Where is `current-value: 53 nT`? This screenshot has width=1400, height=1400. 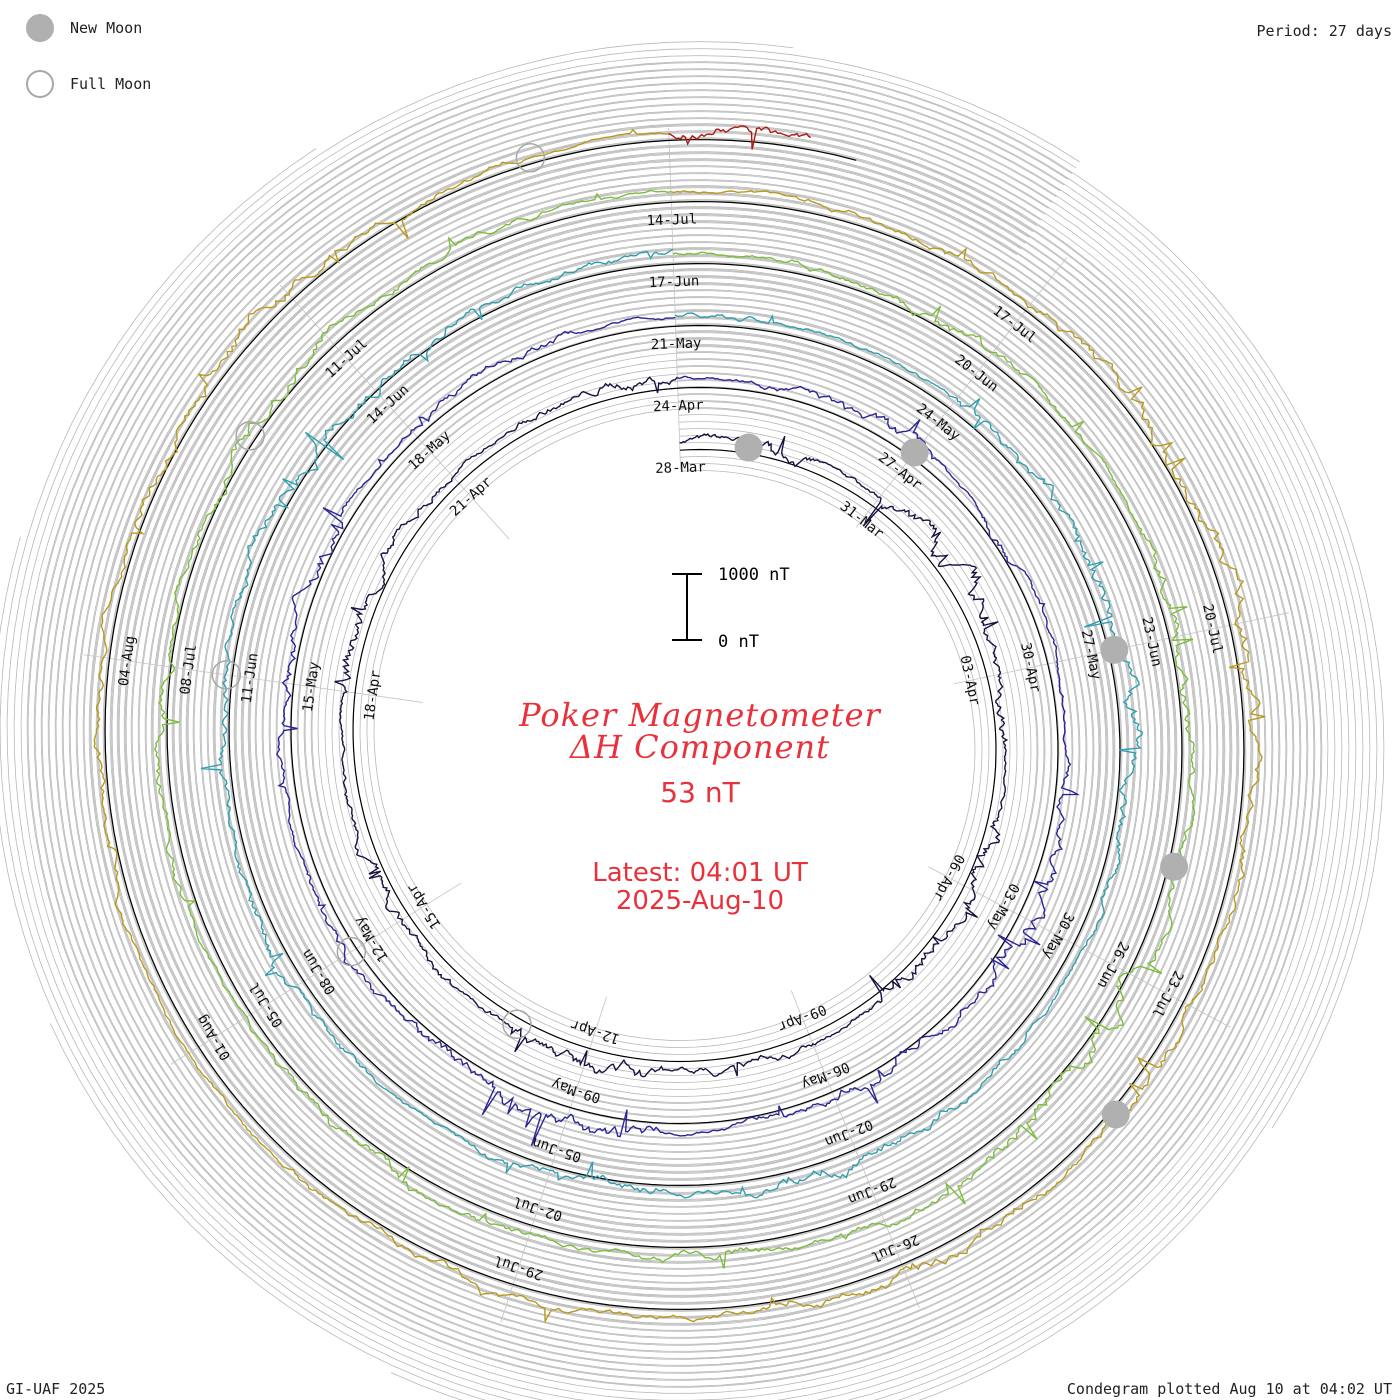 current-value: 53 nT is located at coordinates (700, 792).